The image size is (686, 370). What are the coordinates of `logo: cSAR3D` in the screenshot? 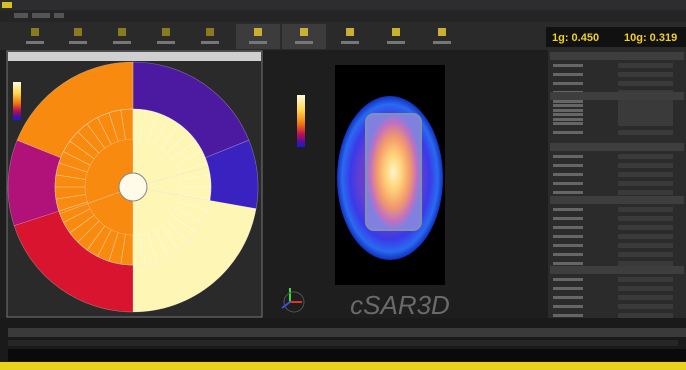 It's located at (400, 305).